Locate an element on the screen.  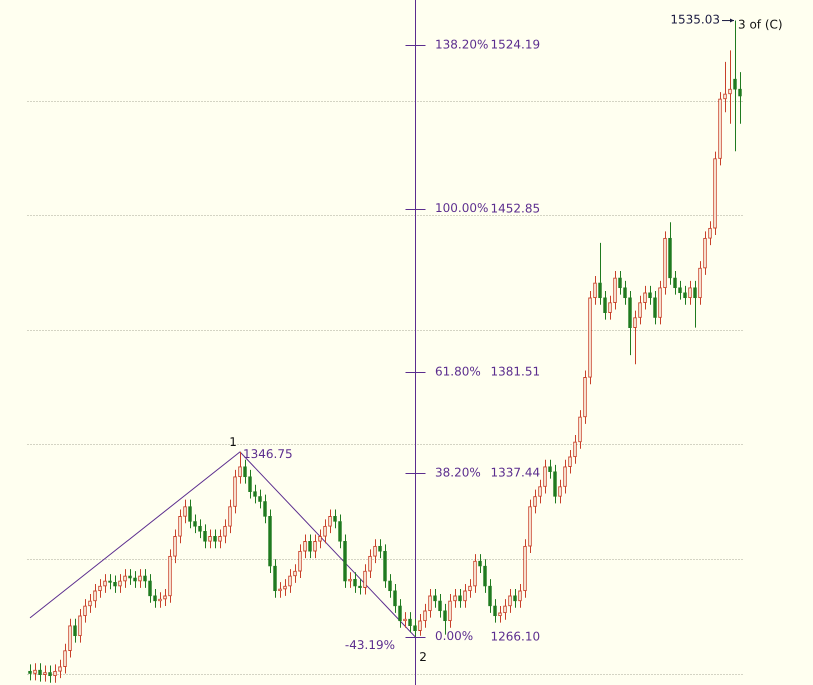
y-tick-label: 1337.44 is located at coordinates (515, 473).